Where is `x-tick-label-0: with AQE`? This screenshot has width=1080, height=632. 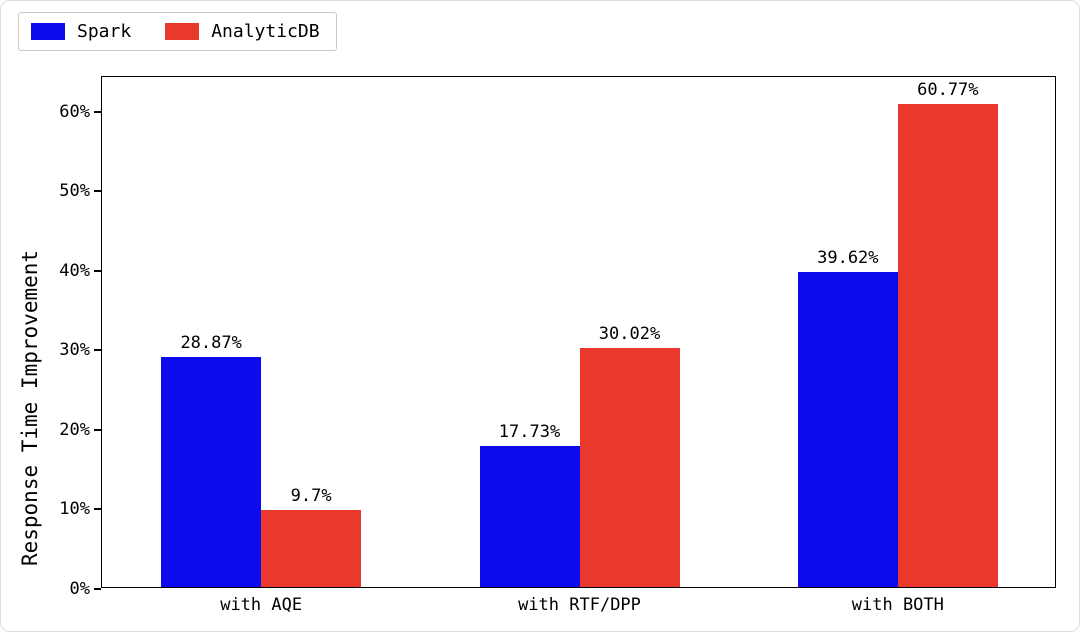 x-tick-label-0: with AQE is located at coordinates (261, 605).